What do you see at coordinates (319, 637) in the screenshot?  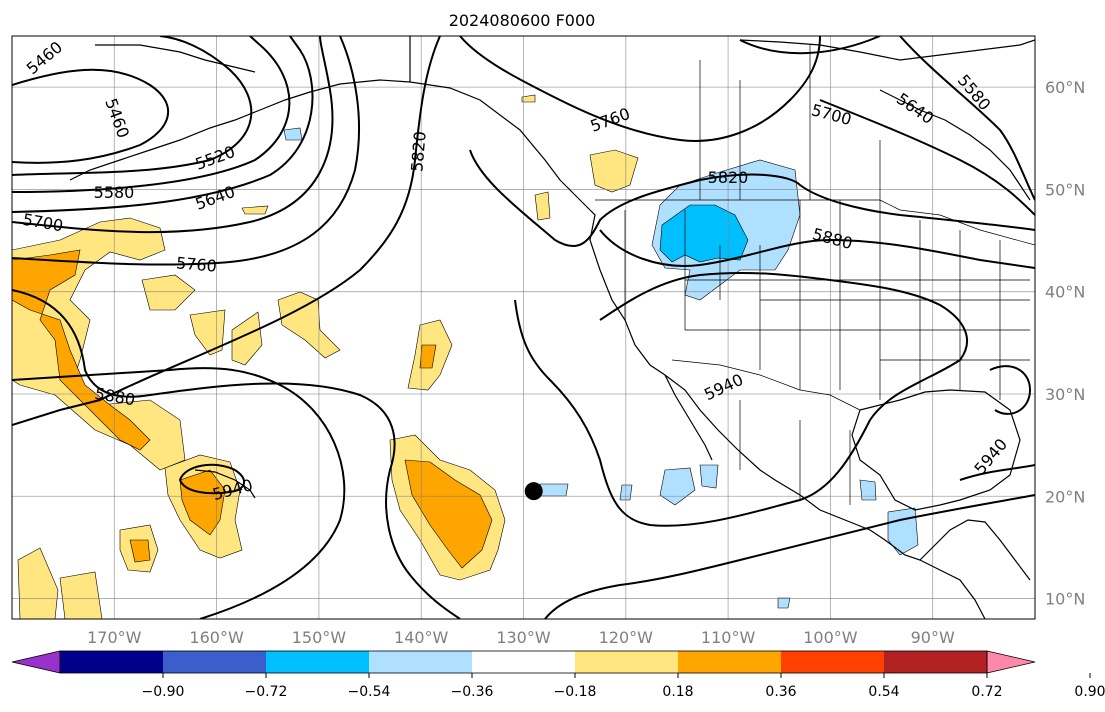 I see `longitude-tick-label: 150°W` at bounding box center [319, 637].